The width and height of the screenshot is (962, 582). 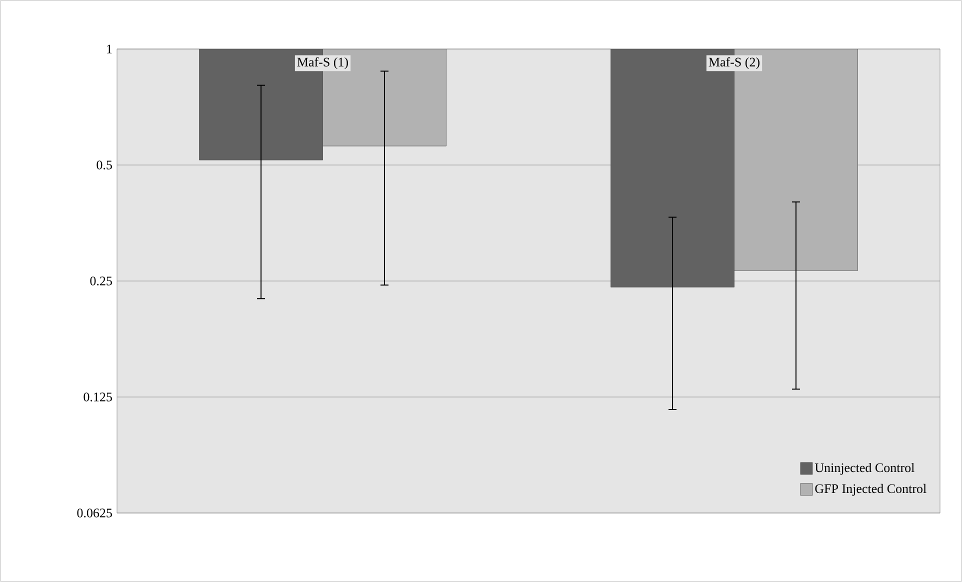 I want to click on legend-label: Uninjected Control, so click(x=864, y=468).